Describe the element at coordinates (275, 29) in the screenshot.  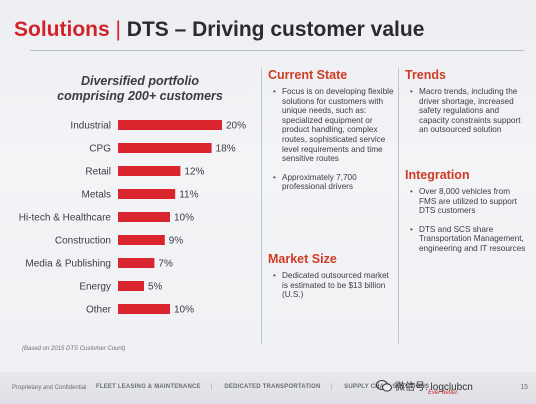
I see `title-text: DTS – Driving customer value` at that location.